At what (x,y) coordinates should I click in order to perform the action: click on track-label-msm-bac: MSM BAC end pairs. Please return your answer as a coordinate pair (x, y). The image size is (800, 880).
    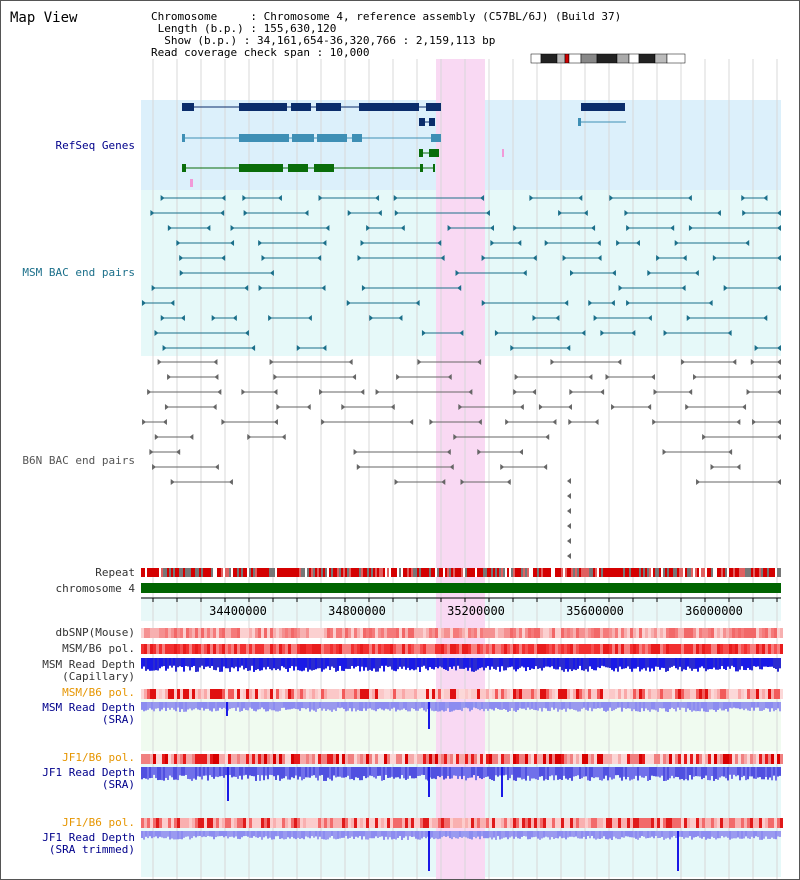
    Looking at the image, I should click on (78, 272).